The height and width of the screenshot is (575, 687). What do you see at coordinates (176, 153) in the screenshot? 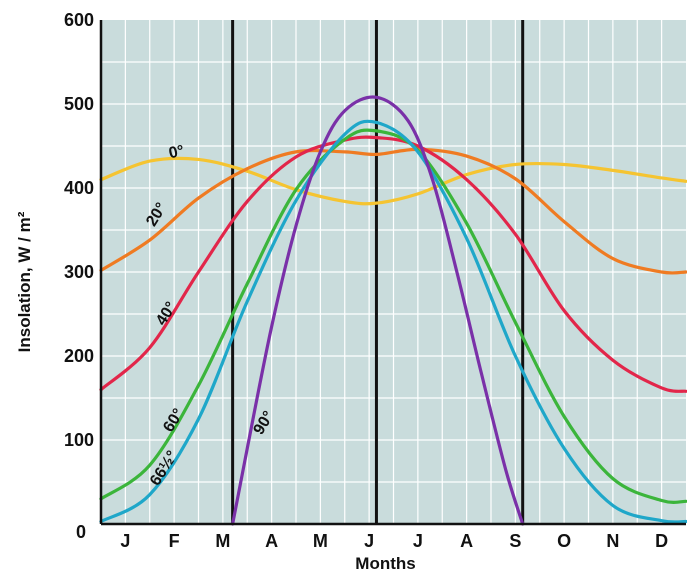
I see `series-label-0: 0°` at bounding box center [176, 153].